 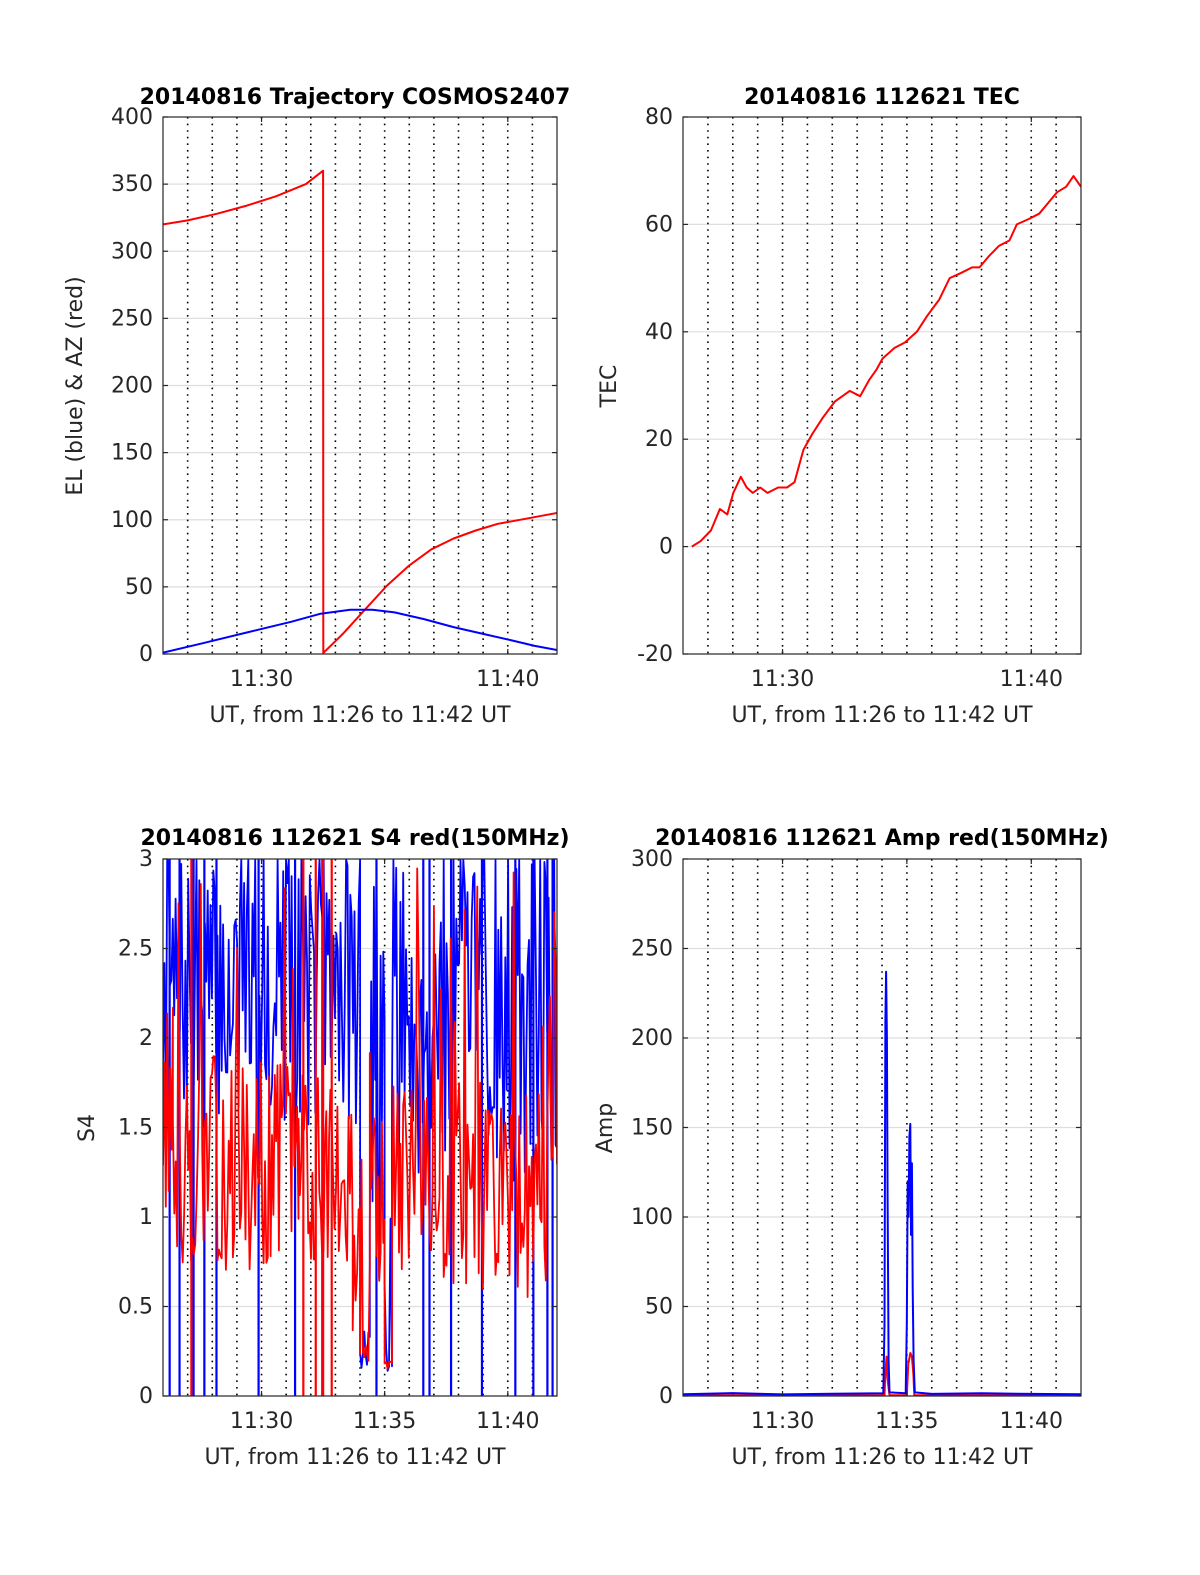 What do you see at coordinates (135, 949) in the screenshot?
I see `y-tick-label: 2.5` at bounding box center [135, 949].